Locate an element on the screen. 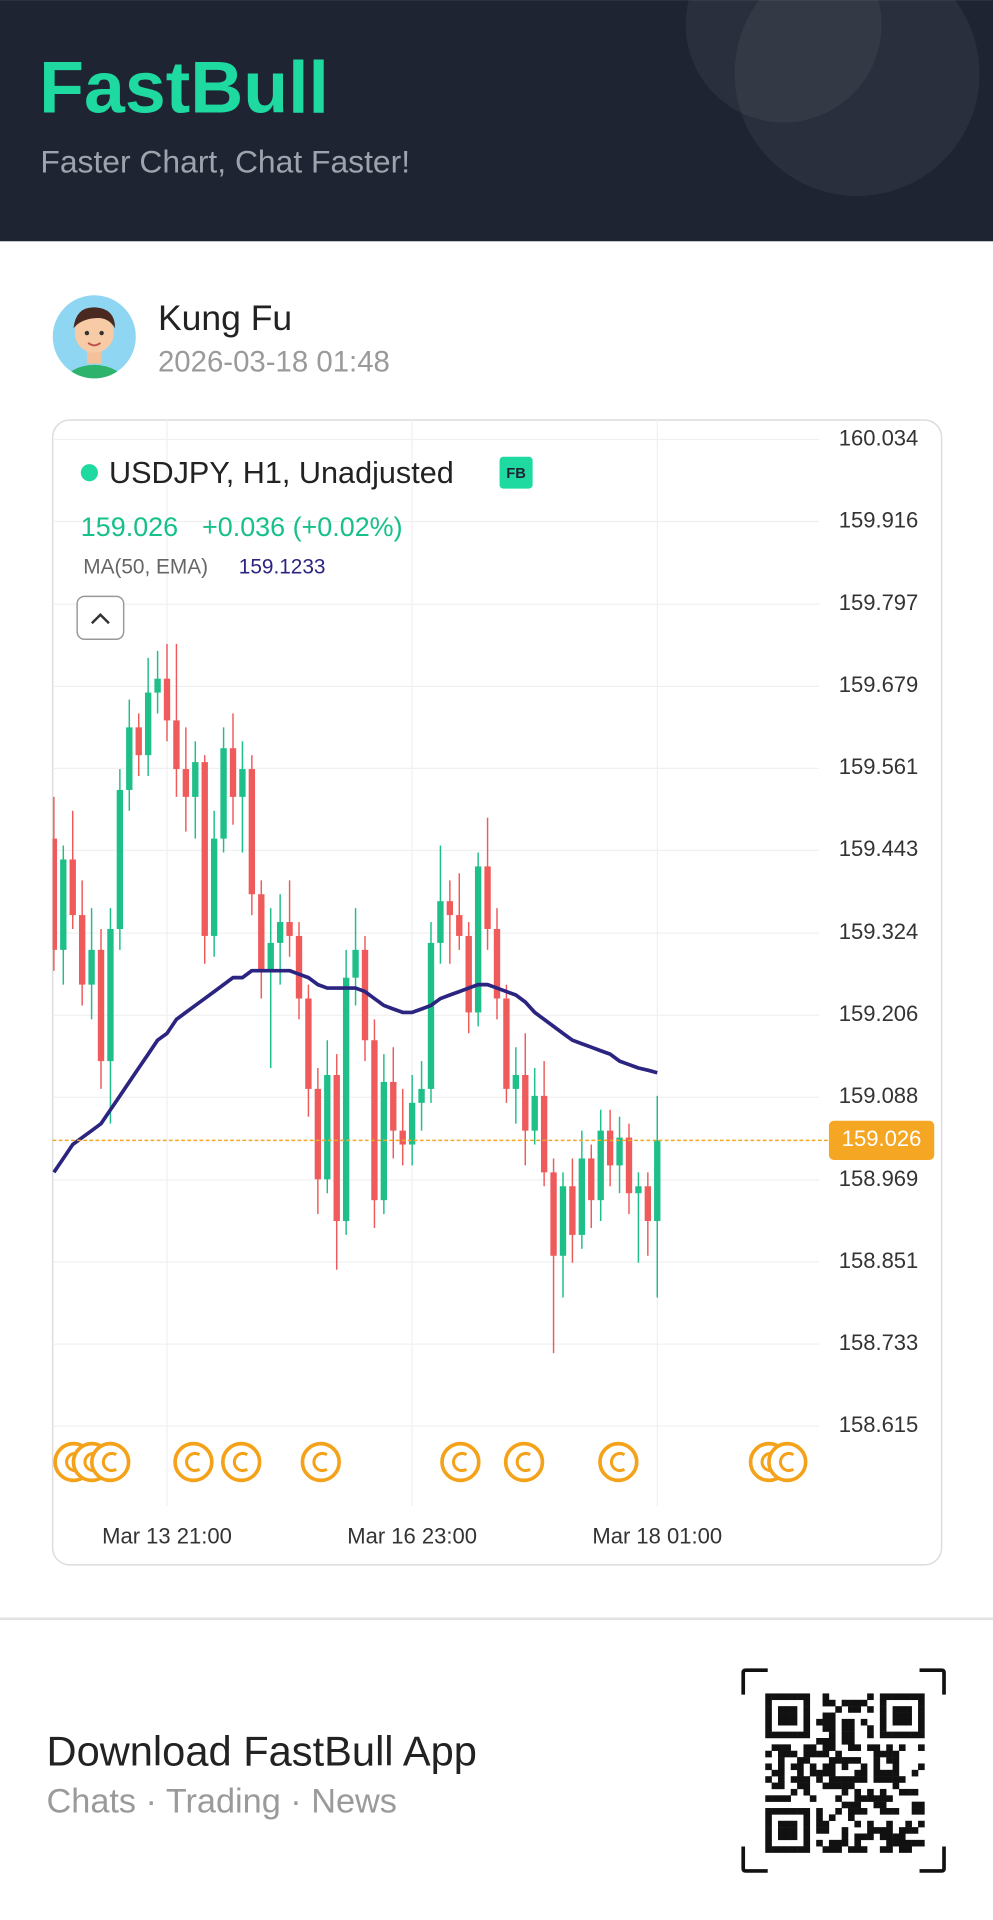  y-tick-label: 159.797 is located at coordinates (879, 602).